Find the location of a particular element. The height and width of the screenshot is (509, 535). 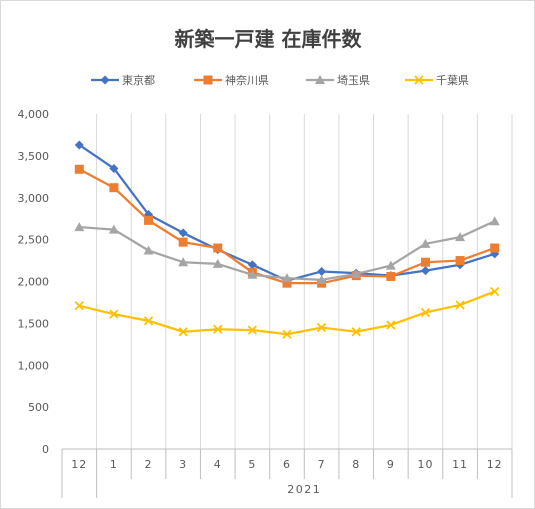

y-tick-label: 0 is located at coordinates (45, 449).